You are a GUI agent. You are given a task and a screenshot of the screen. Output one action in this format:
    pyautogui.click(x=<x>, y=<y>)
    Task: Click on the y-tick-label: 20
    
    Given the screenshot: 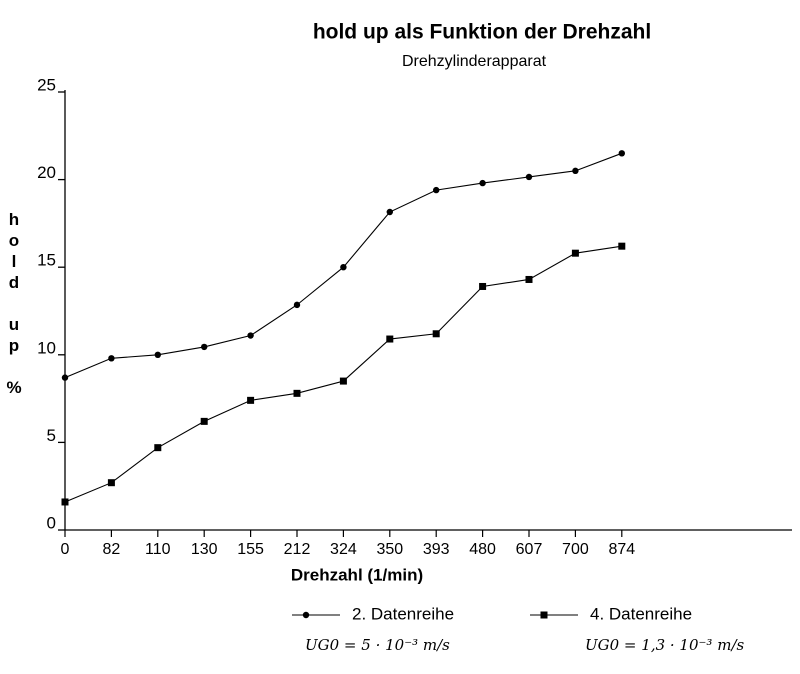 What is the action you would take?
    pyautogui.click(x=46, y=172)
    